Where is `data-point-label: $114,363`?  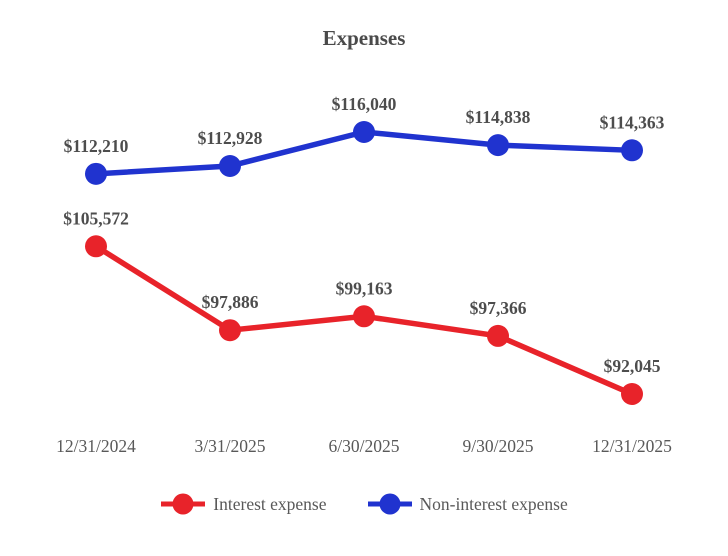
data-point-label: $114,363 is located at coordinates (632, 122).